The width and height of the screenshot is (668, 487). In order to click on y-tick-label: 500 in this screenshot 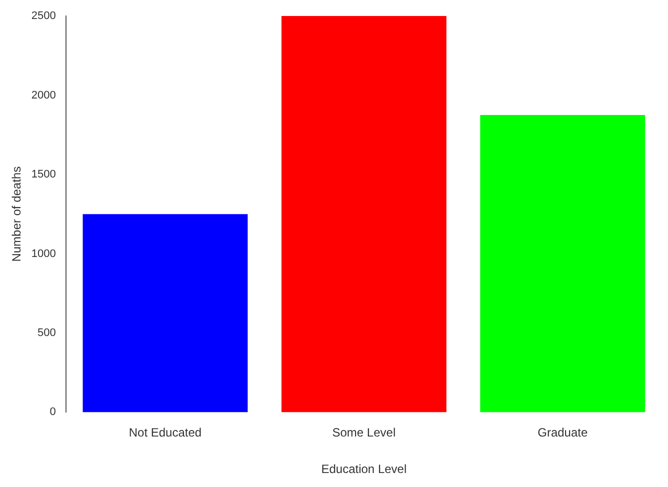, I will do `click(47, 332)`.